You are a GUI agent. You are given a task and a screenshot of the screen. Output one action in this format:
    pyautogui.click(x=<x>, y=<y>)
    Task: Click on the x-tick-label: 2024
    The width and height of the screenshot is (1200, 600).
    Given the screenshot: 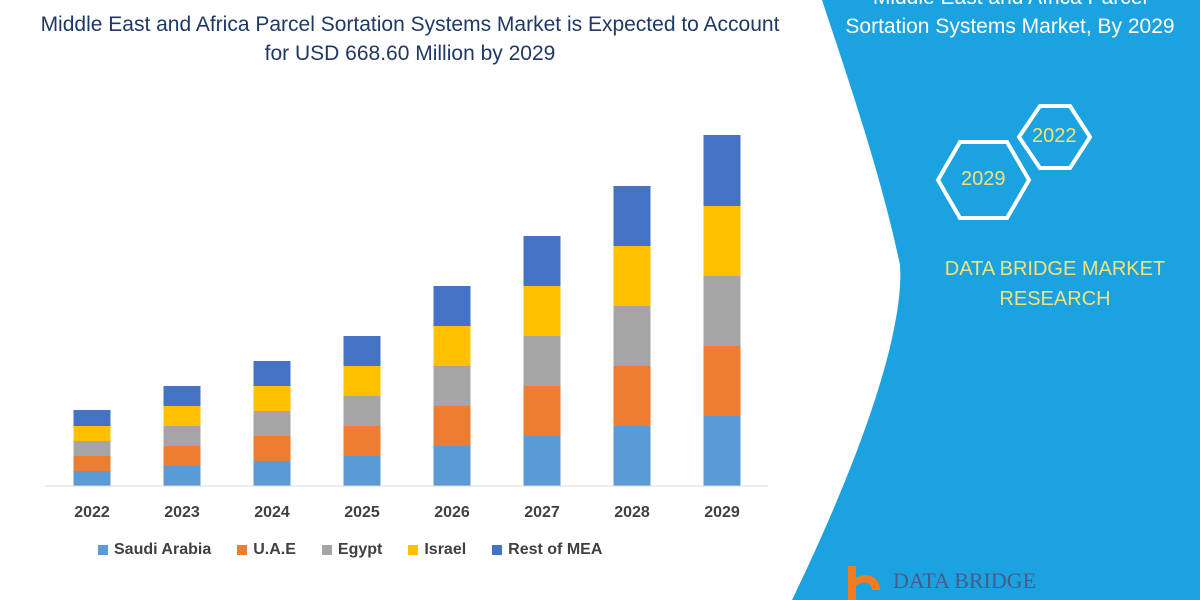 What is the action you would take?
    pyautogui.click(x=272, y=512)
    